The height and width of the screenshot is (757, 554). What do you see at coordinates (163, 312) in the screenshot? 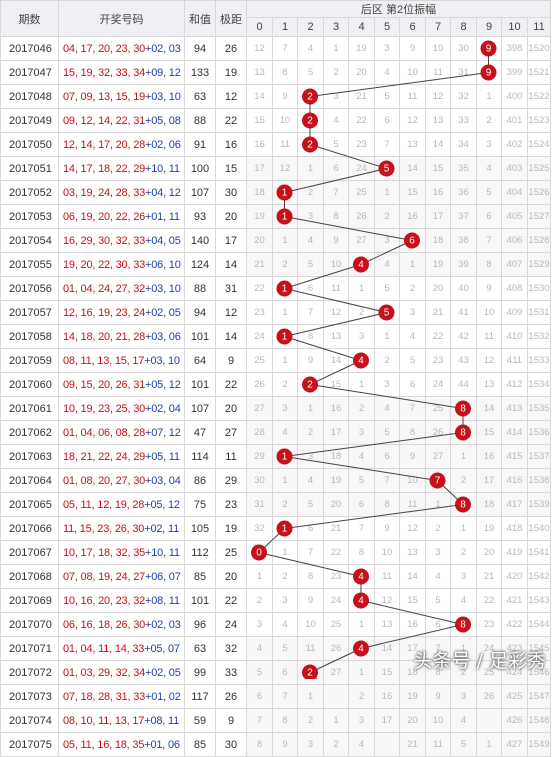
I see `back-numbers: +02, 05` at bounding box center [163, 312].